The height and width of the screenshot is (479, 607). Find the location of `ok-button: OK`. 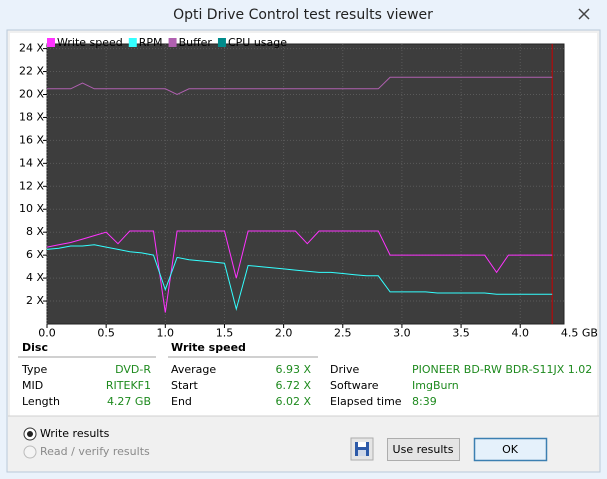

ok-button: OK is located at coordinates (510, 449).